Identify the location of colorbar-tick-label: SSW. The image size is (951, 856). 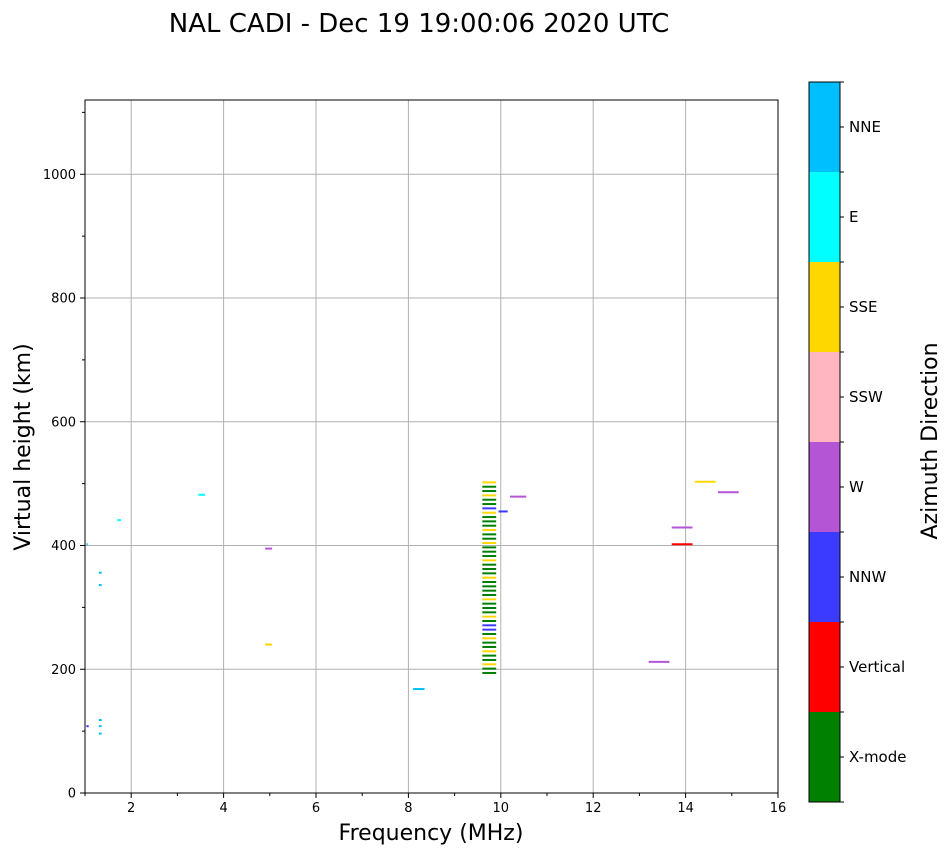
(866, 397).